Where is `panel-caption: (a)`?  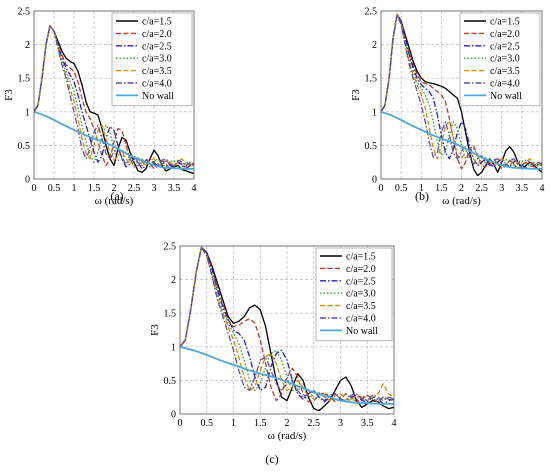 panel-caption: (a) is located at coordinates (116, 196).